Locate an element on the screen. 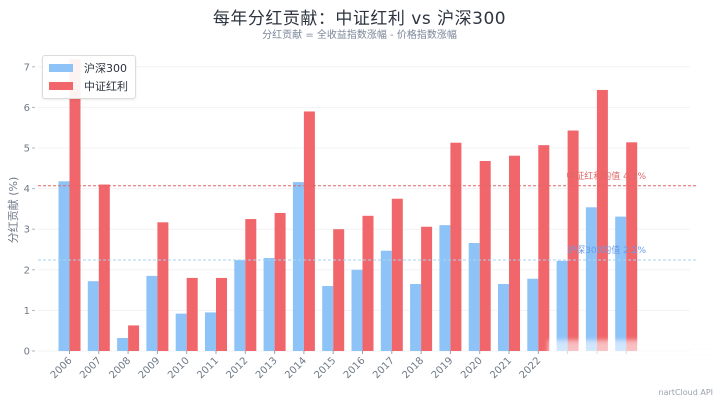  y-tick-label: 0 is located at coordinates (27, 352).